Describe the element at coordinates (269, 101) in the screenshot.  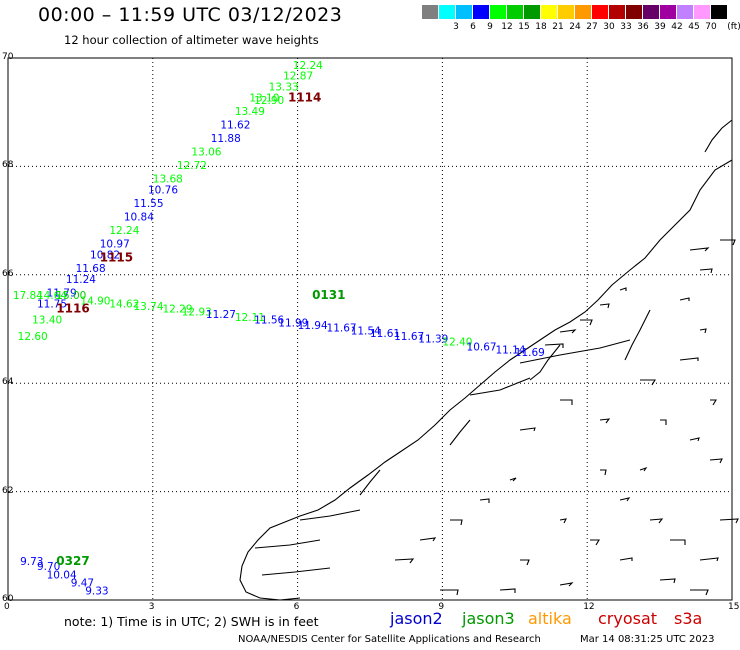
I see `wave-height-label: 12.90` at that location.